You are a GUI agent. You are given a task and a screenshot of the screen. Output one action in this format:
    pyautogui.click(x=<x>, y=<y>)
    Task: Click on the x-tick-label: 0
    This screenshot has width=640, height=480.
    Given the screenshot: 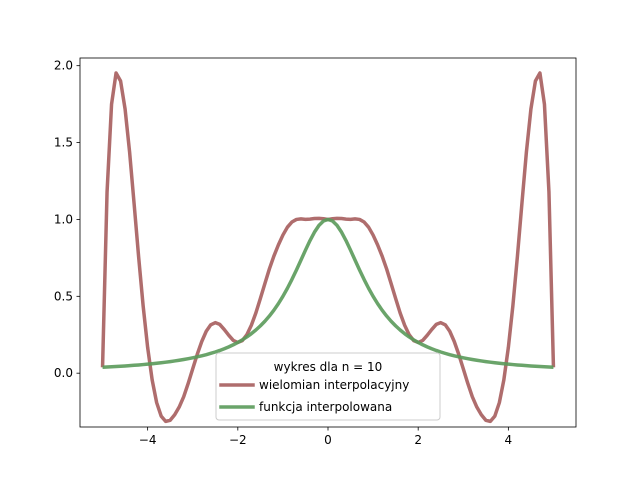 What is the action you would take?
    pyautogui.click(x=328, y=440)
    